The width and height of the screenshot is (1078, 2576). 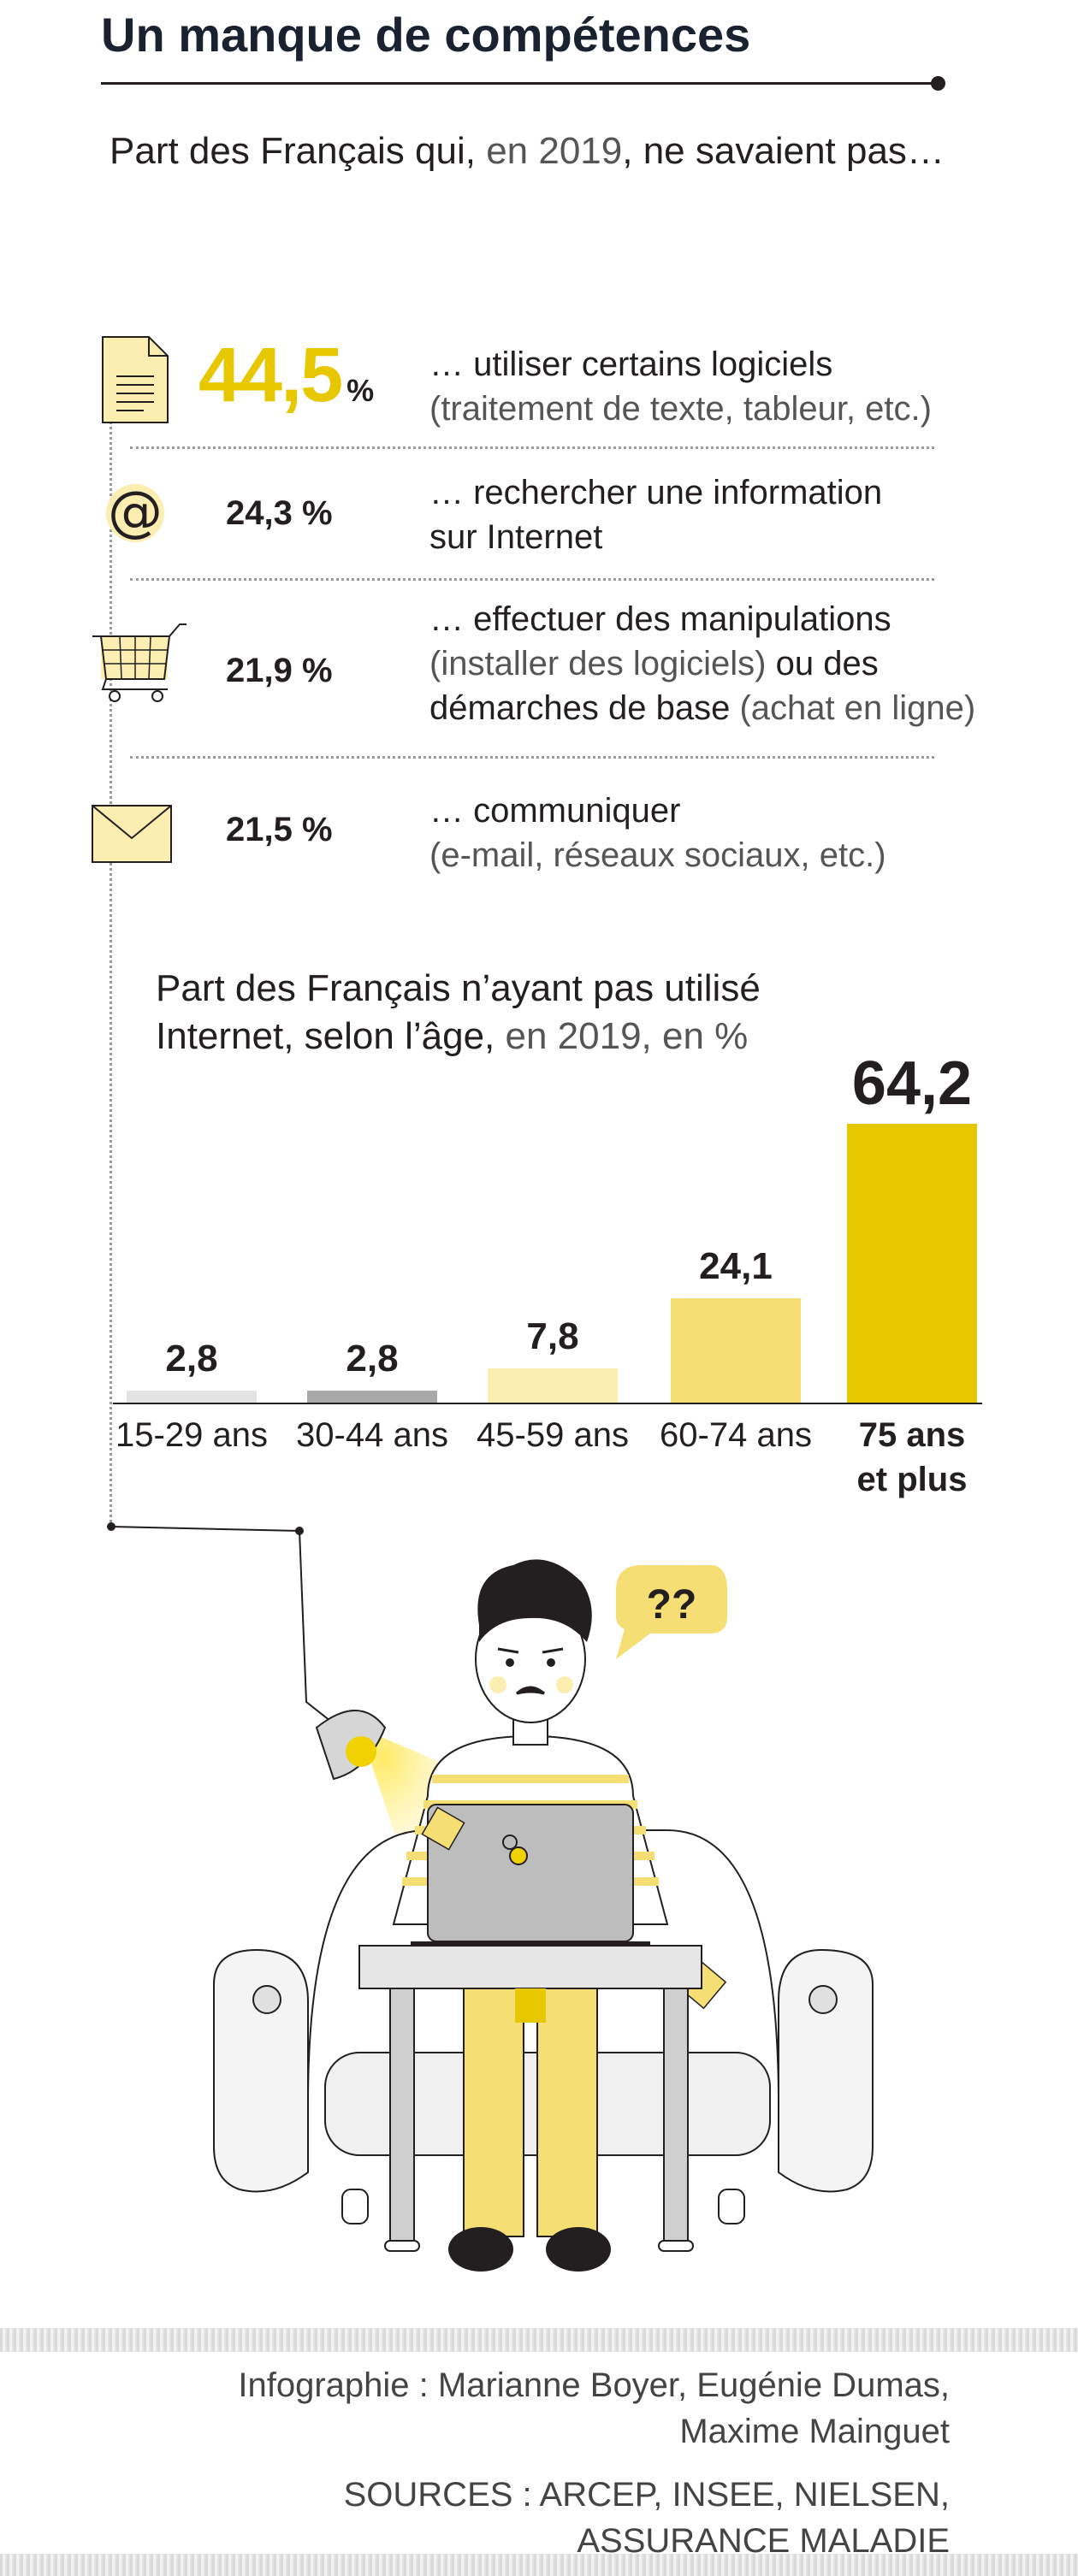 I want to click on stat-value-3: 21,9 %, so click(x=279, y=670).